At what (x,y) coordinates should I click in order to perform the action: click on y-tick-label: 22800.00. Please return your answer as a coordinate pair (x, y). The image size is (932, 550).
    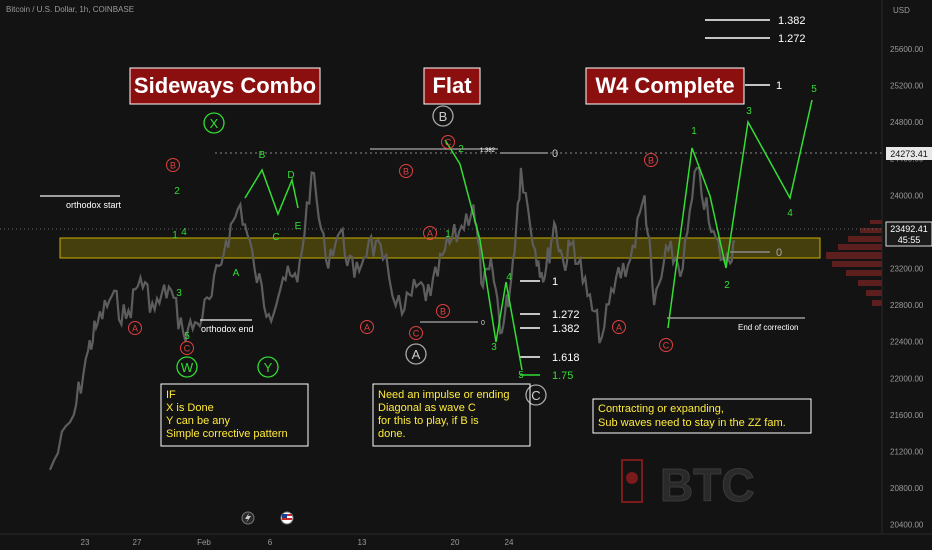
    Looking at the image, I should click on (907, 305).